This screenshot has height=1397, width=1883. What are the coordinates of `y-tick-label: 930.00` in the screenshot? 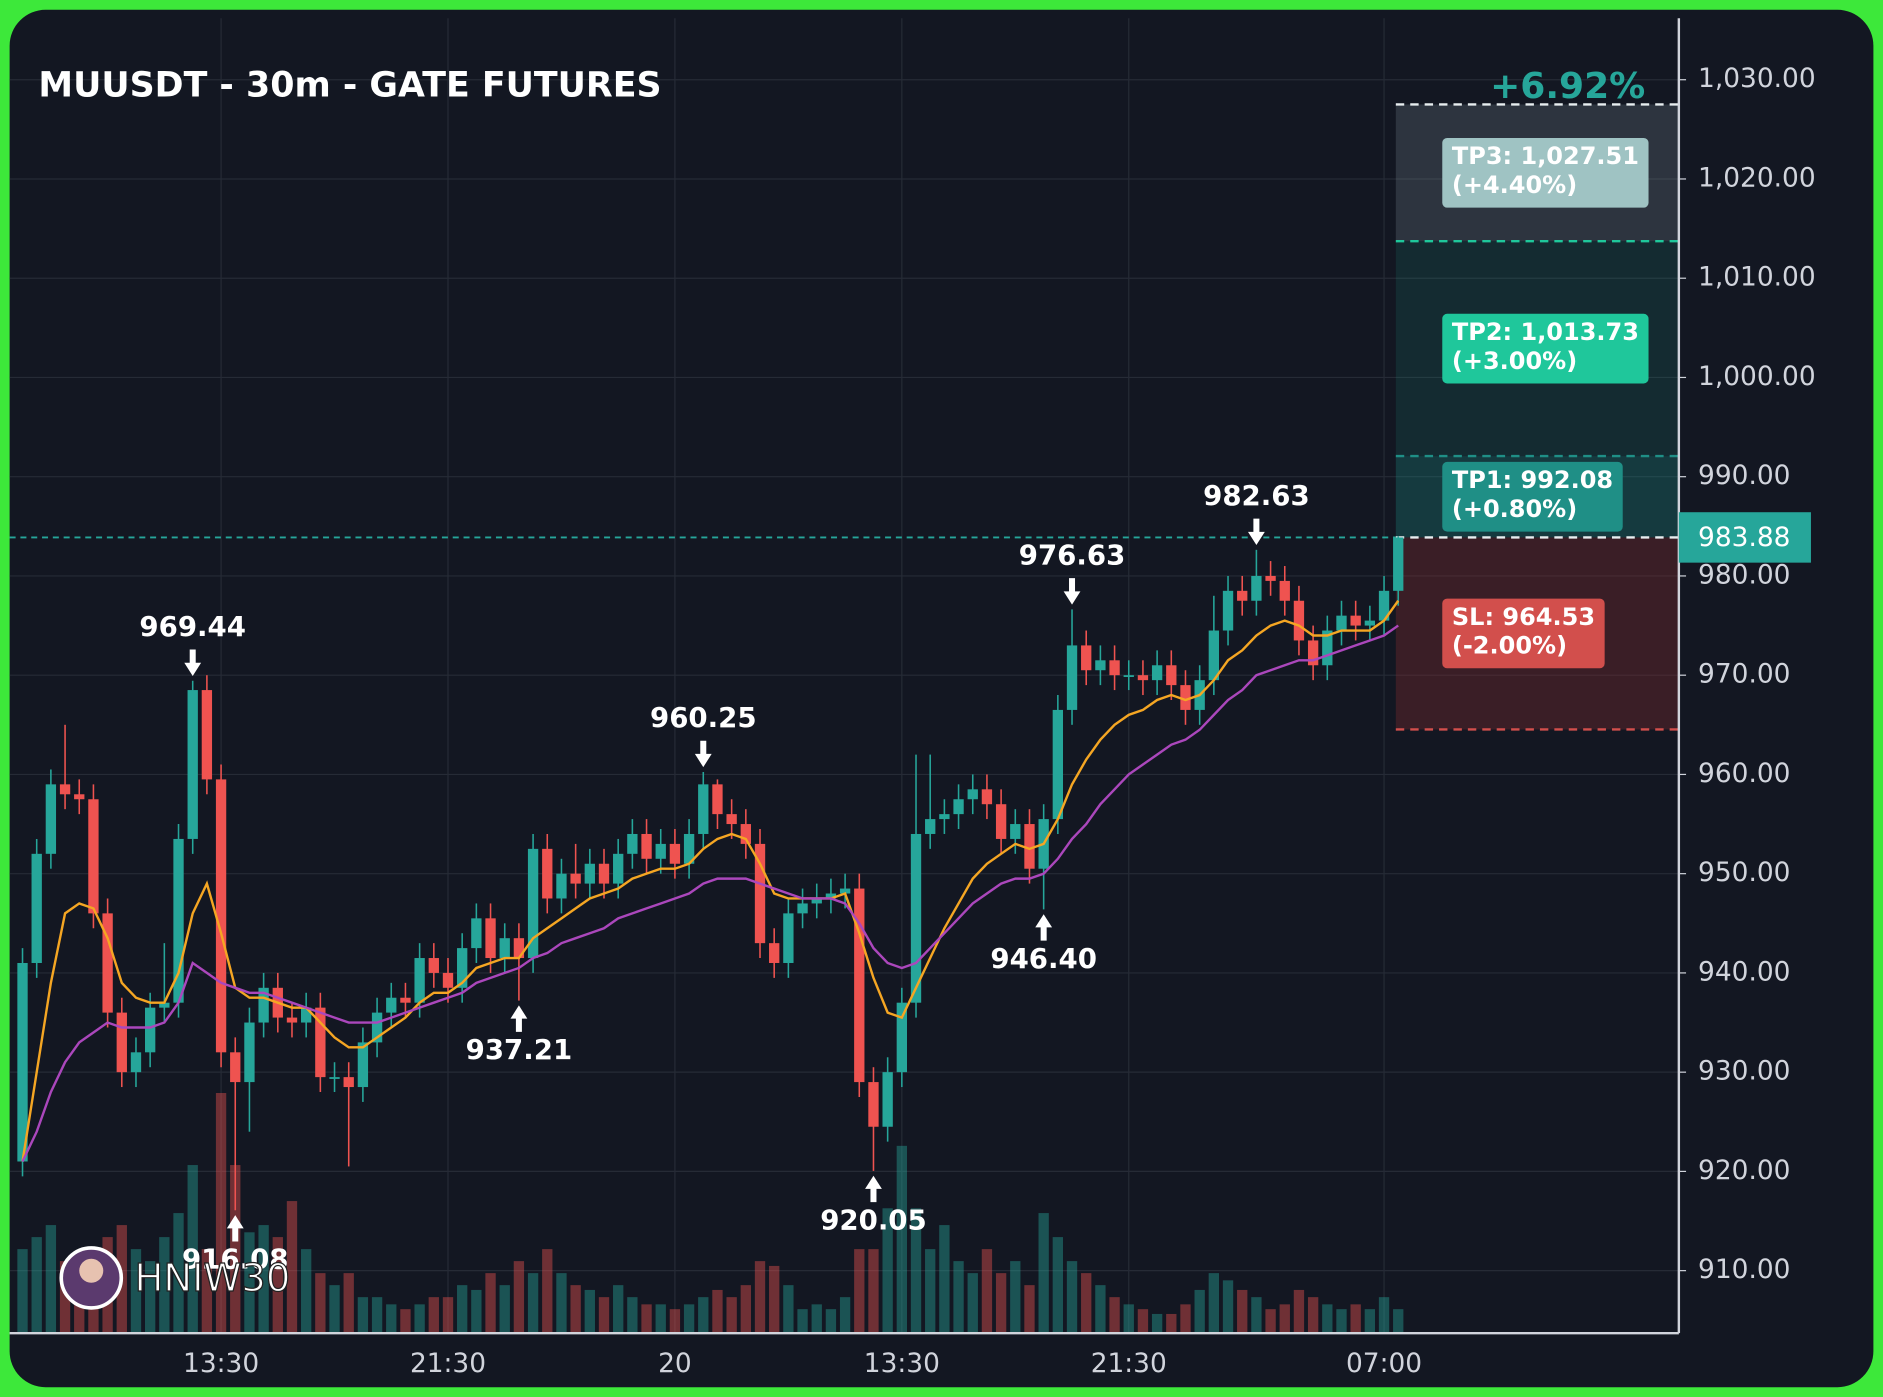 It's located at (1744, 1071).